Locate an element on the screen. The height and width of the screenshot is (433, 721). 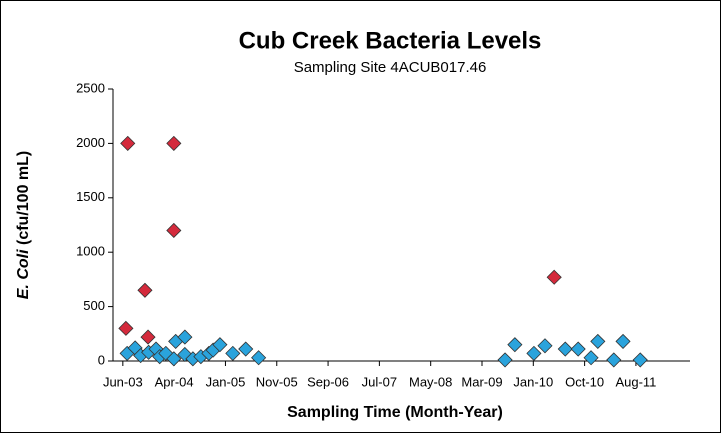
x-tick-label: Apr-04 is located at coordinates (174, 381).